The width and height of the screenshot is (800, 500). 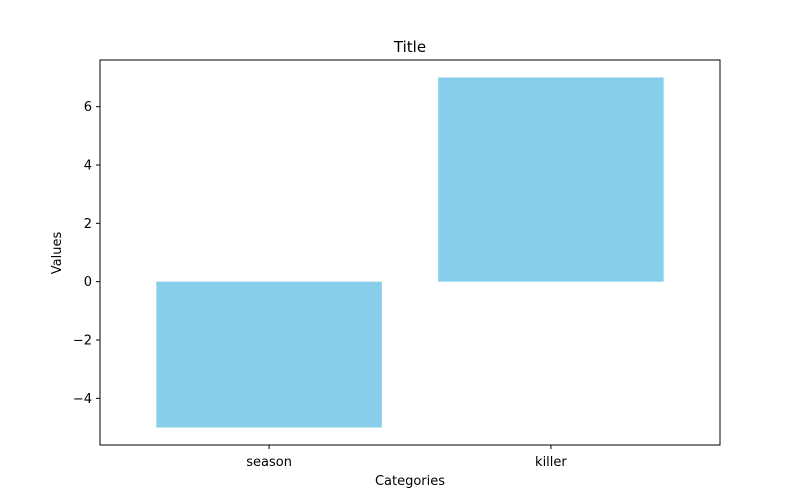 What do you see at coordinates (57, 253) in the screenshot?
I see `y-axis-label: Values` at bounding box center [57, 253].